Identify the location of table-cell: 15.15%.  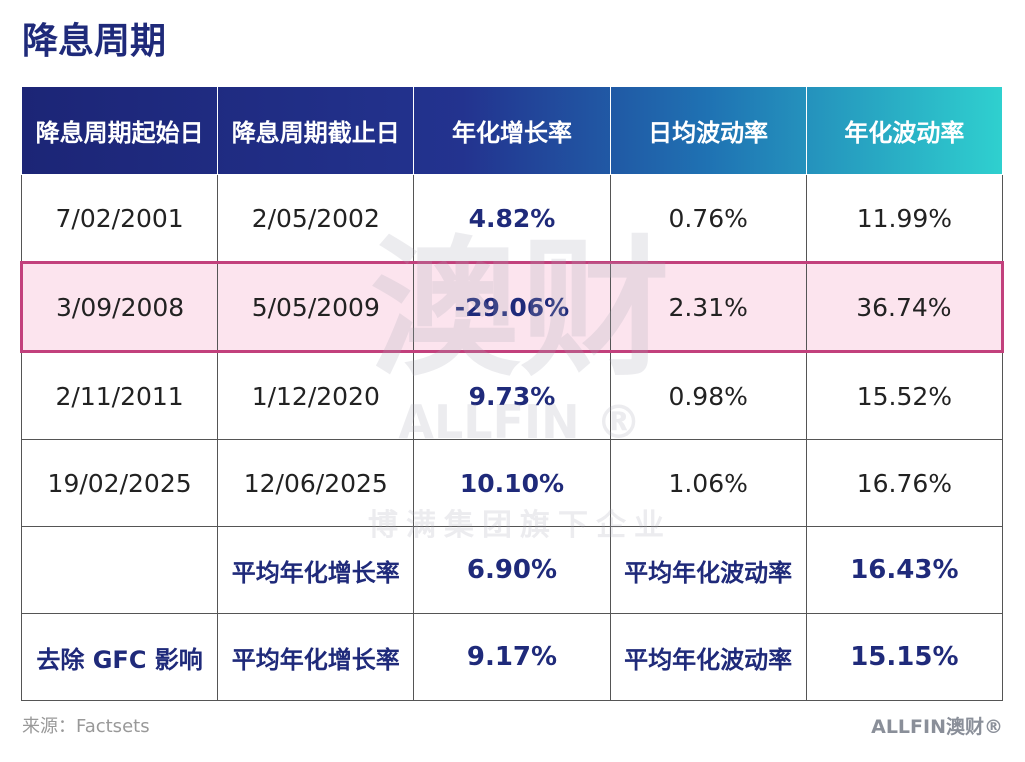
(904, 657).